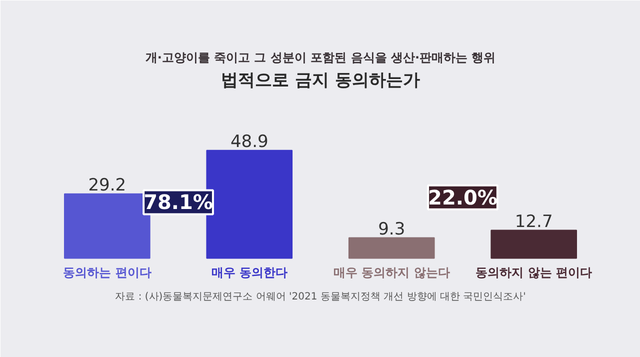 Image resolution: width=640 pixels, height=357 pixels. Describe the element at coordinates (391, 272) in the screenshot. I see `x-tick-label: 매우 동의하지 않는다` at that location.